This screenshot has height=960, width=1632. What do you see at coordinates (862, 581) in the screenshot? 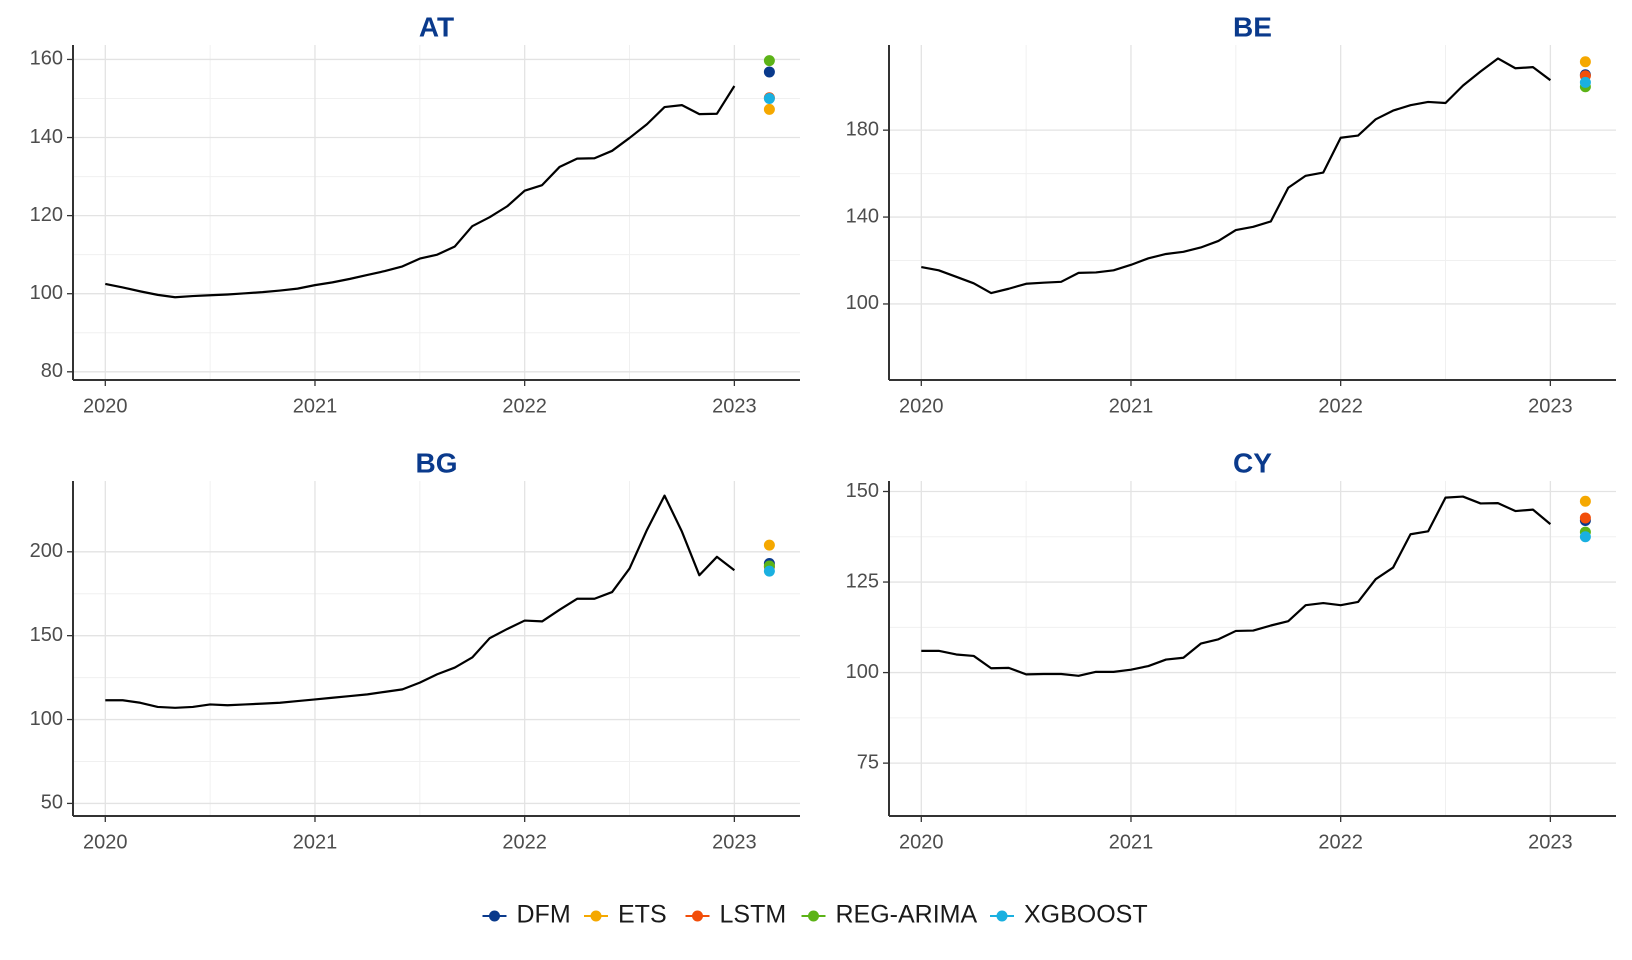
I see `y-tick-label: 125` at bounding box center [862, 581].